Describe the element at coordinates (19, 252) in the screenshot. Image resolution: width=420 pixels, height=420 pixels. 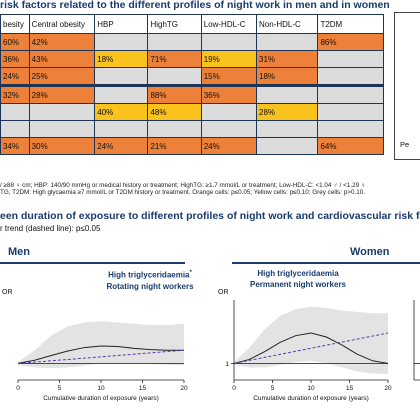
I see `men-label: Men` at that location.